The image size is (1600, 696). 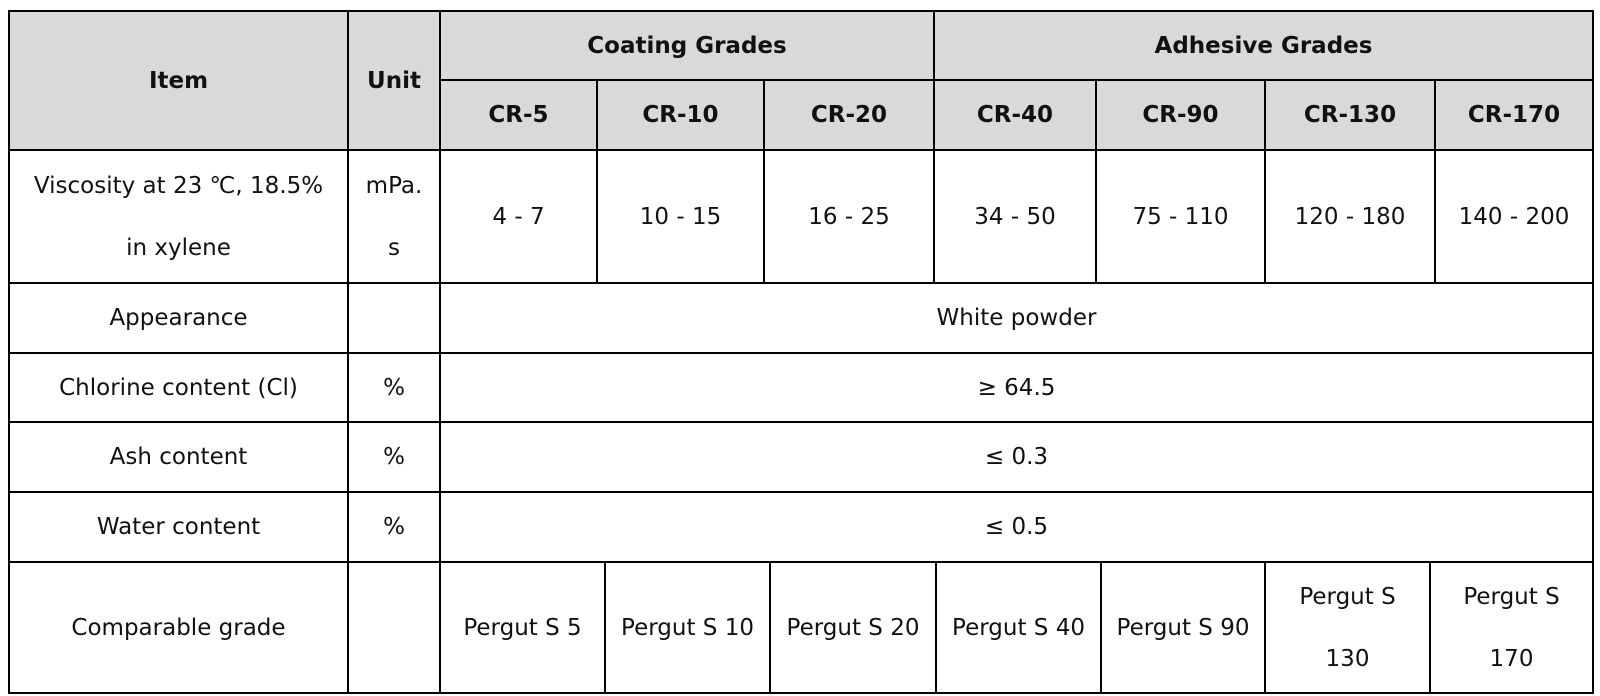 I want to click on unit-cell: mPa. s, so click(x=394, y=216).